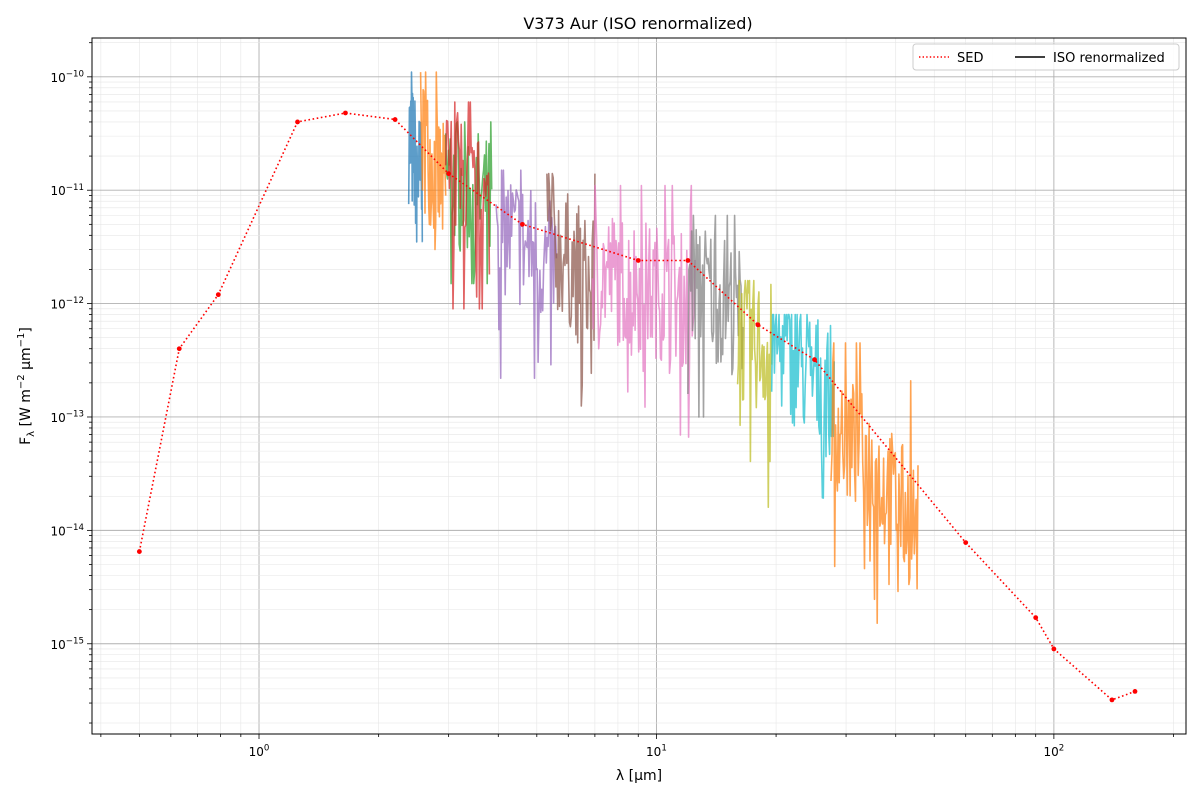 The image size is (1200, 800). Describe the element at coordinates (26, 386) in the screenshot. I see `y-axis-label: Fλ [W m−2 μm−1]` at that location.